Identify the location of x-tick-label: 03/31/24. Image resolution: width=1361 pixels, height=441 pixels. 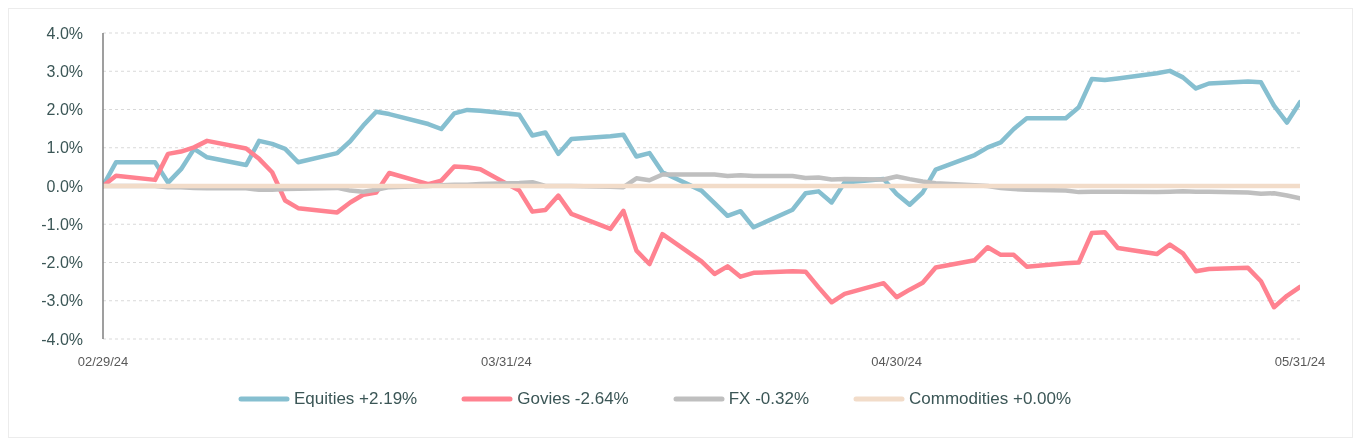
(506, 362).